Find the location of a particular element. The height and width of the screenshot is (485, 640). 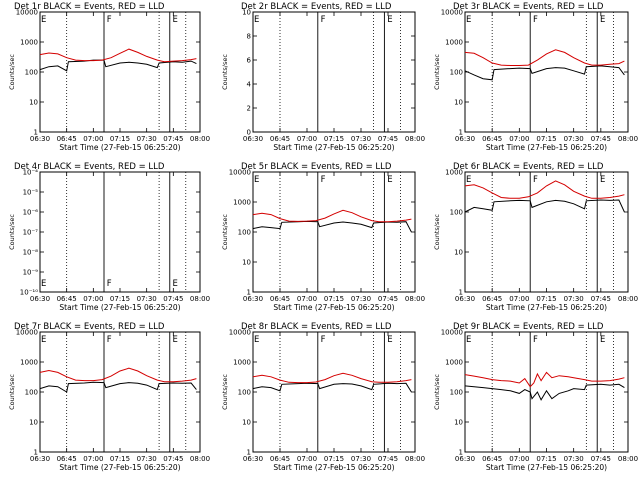

chart-8-series-events is located at coordinates (332, 387).